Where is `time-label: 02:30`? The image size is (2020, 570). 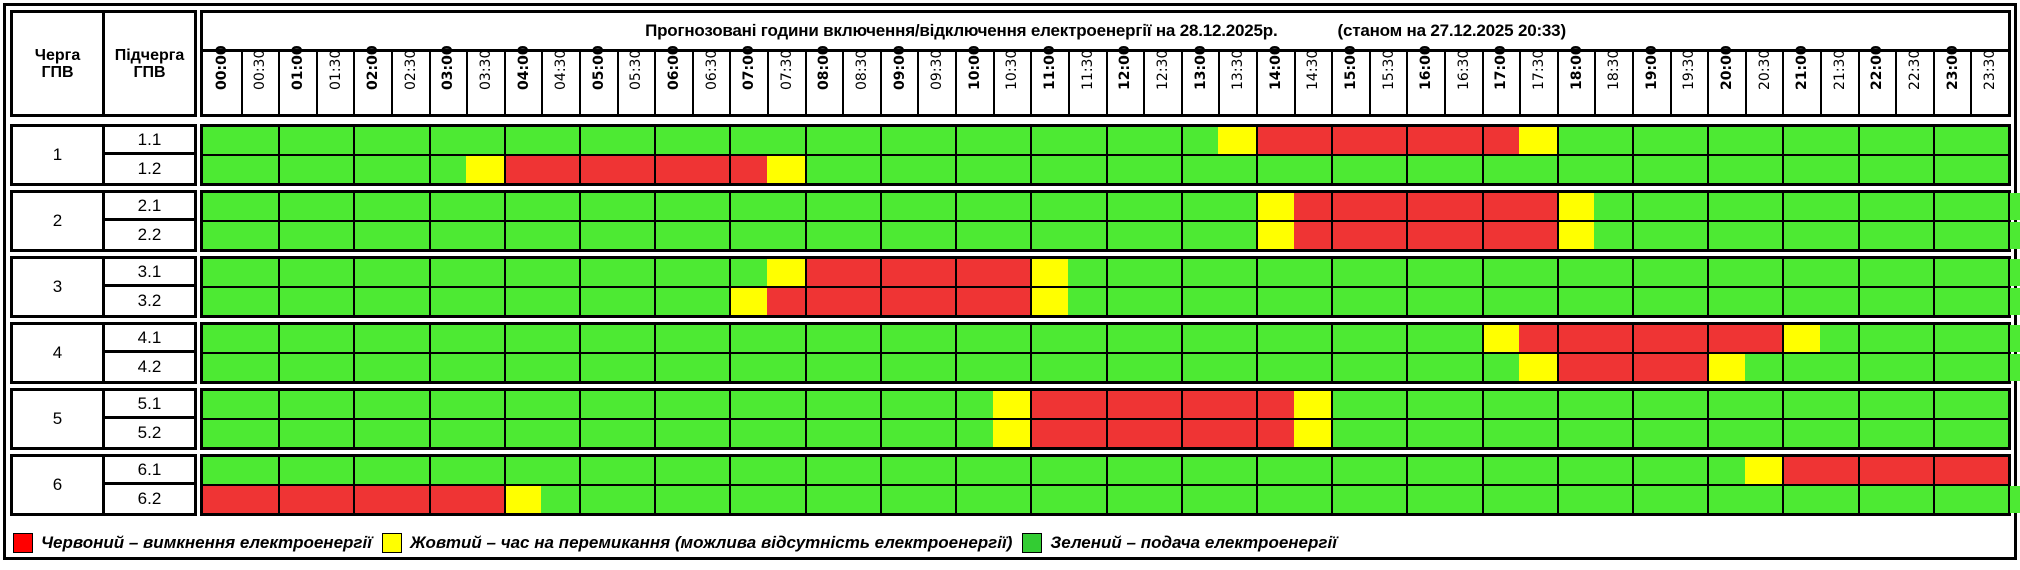
time-label: 02:30 is located at coordinates (410, 82).